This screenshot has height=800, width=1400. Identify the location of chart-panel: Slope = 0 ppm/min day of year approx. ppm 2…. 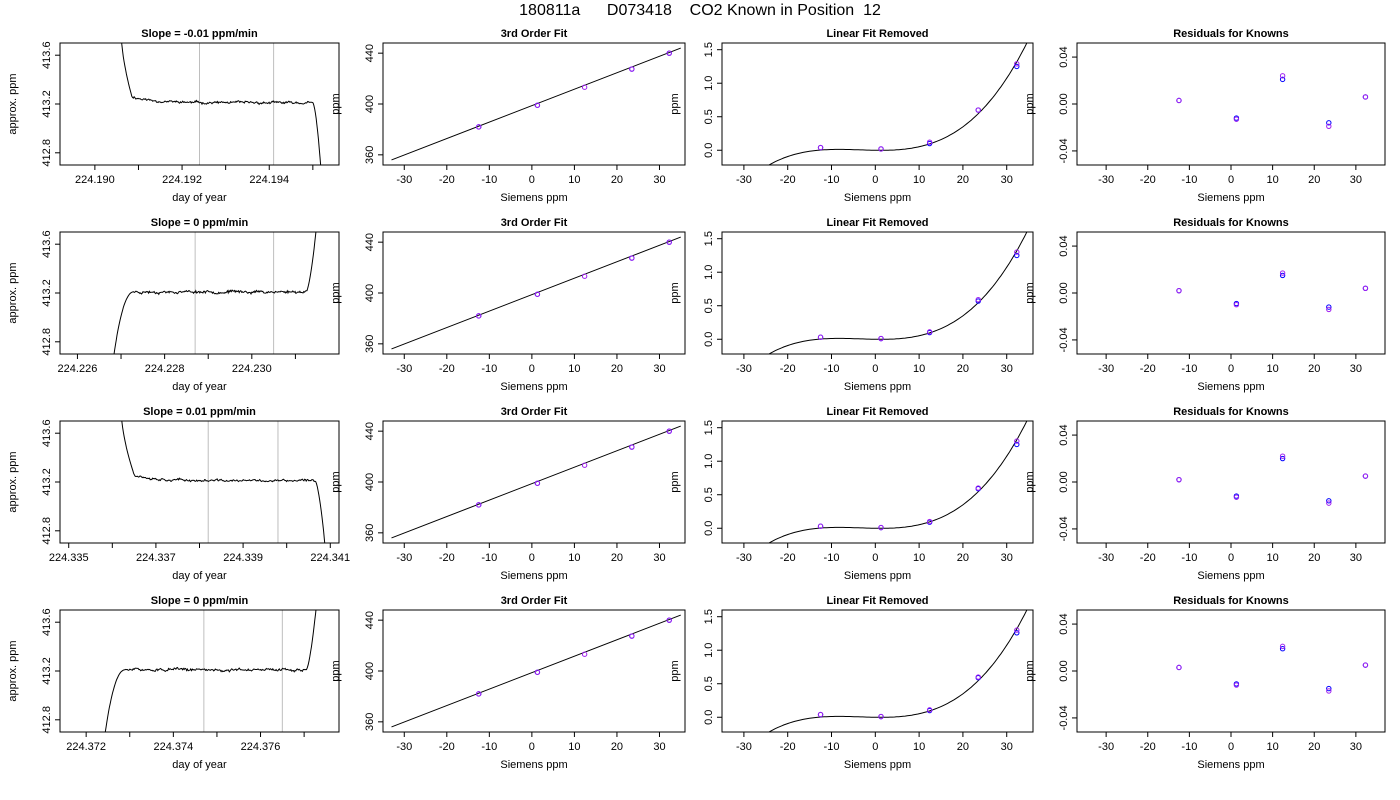
(173, 305).